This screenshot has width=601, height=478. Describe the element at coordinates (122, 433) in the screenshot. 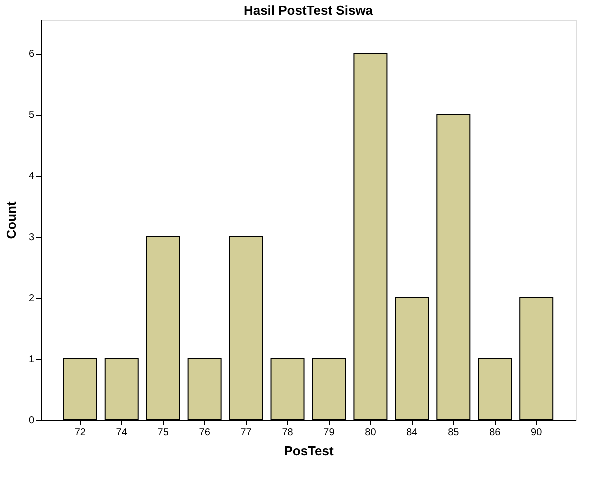

I see `x-tick-label: 74` at that location.